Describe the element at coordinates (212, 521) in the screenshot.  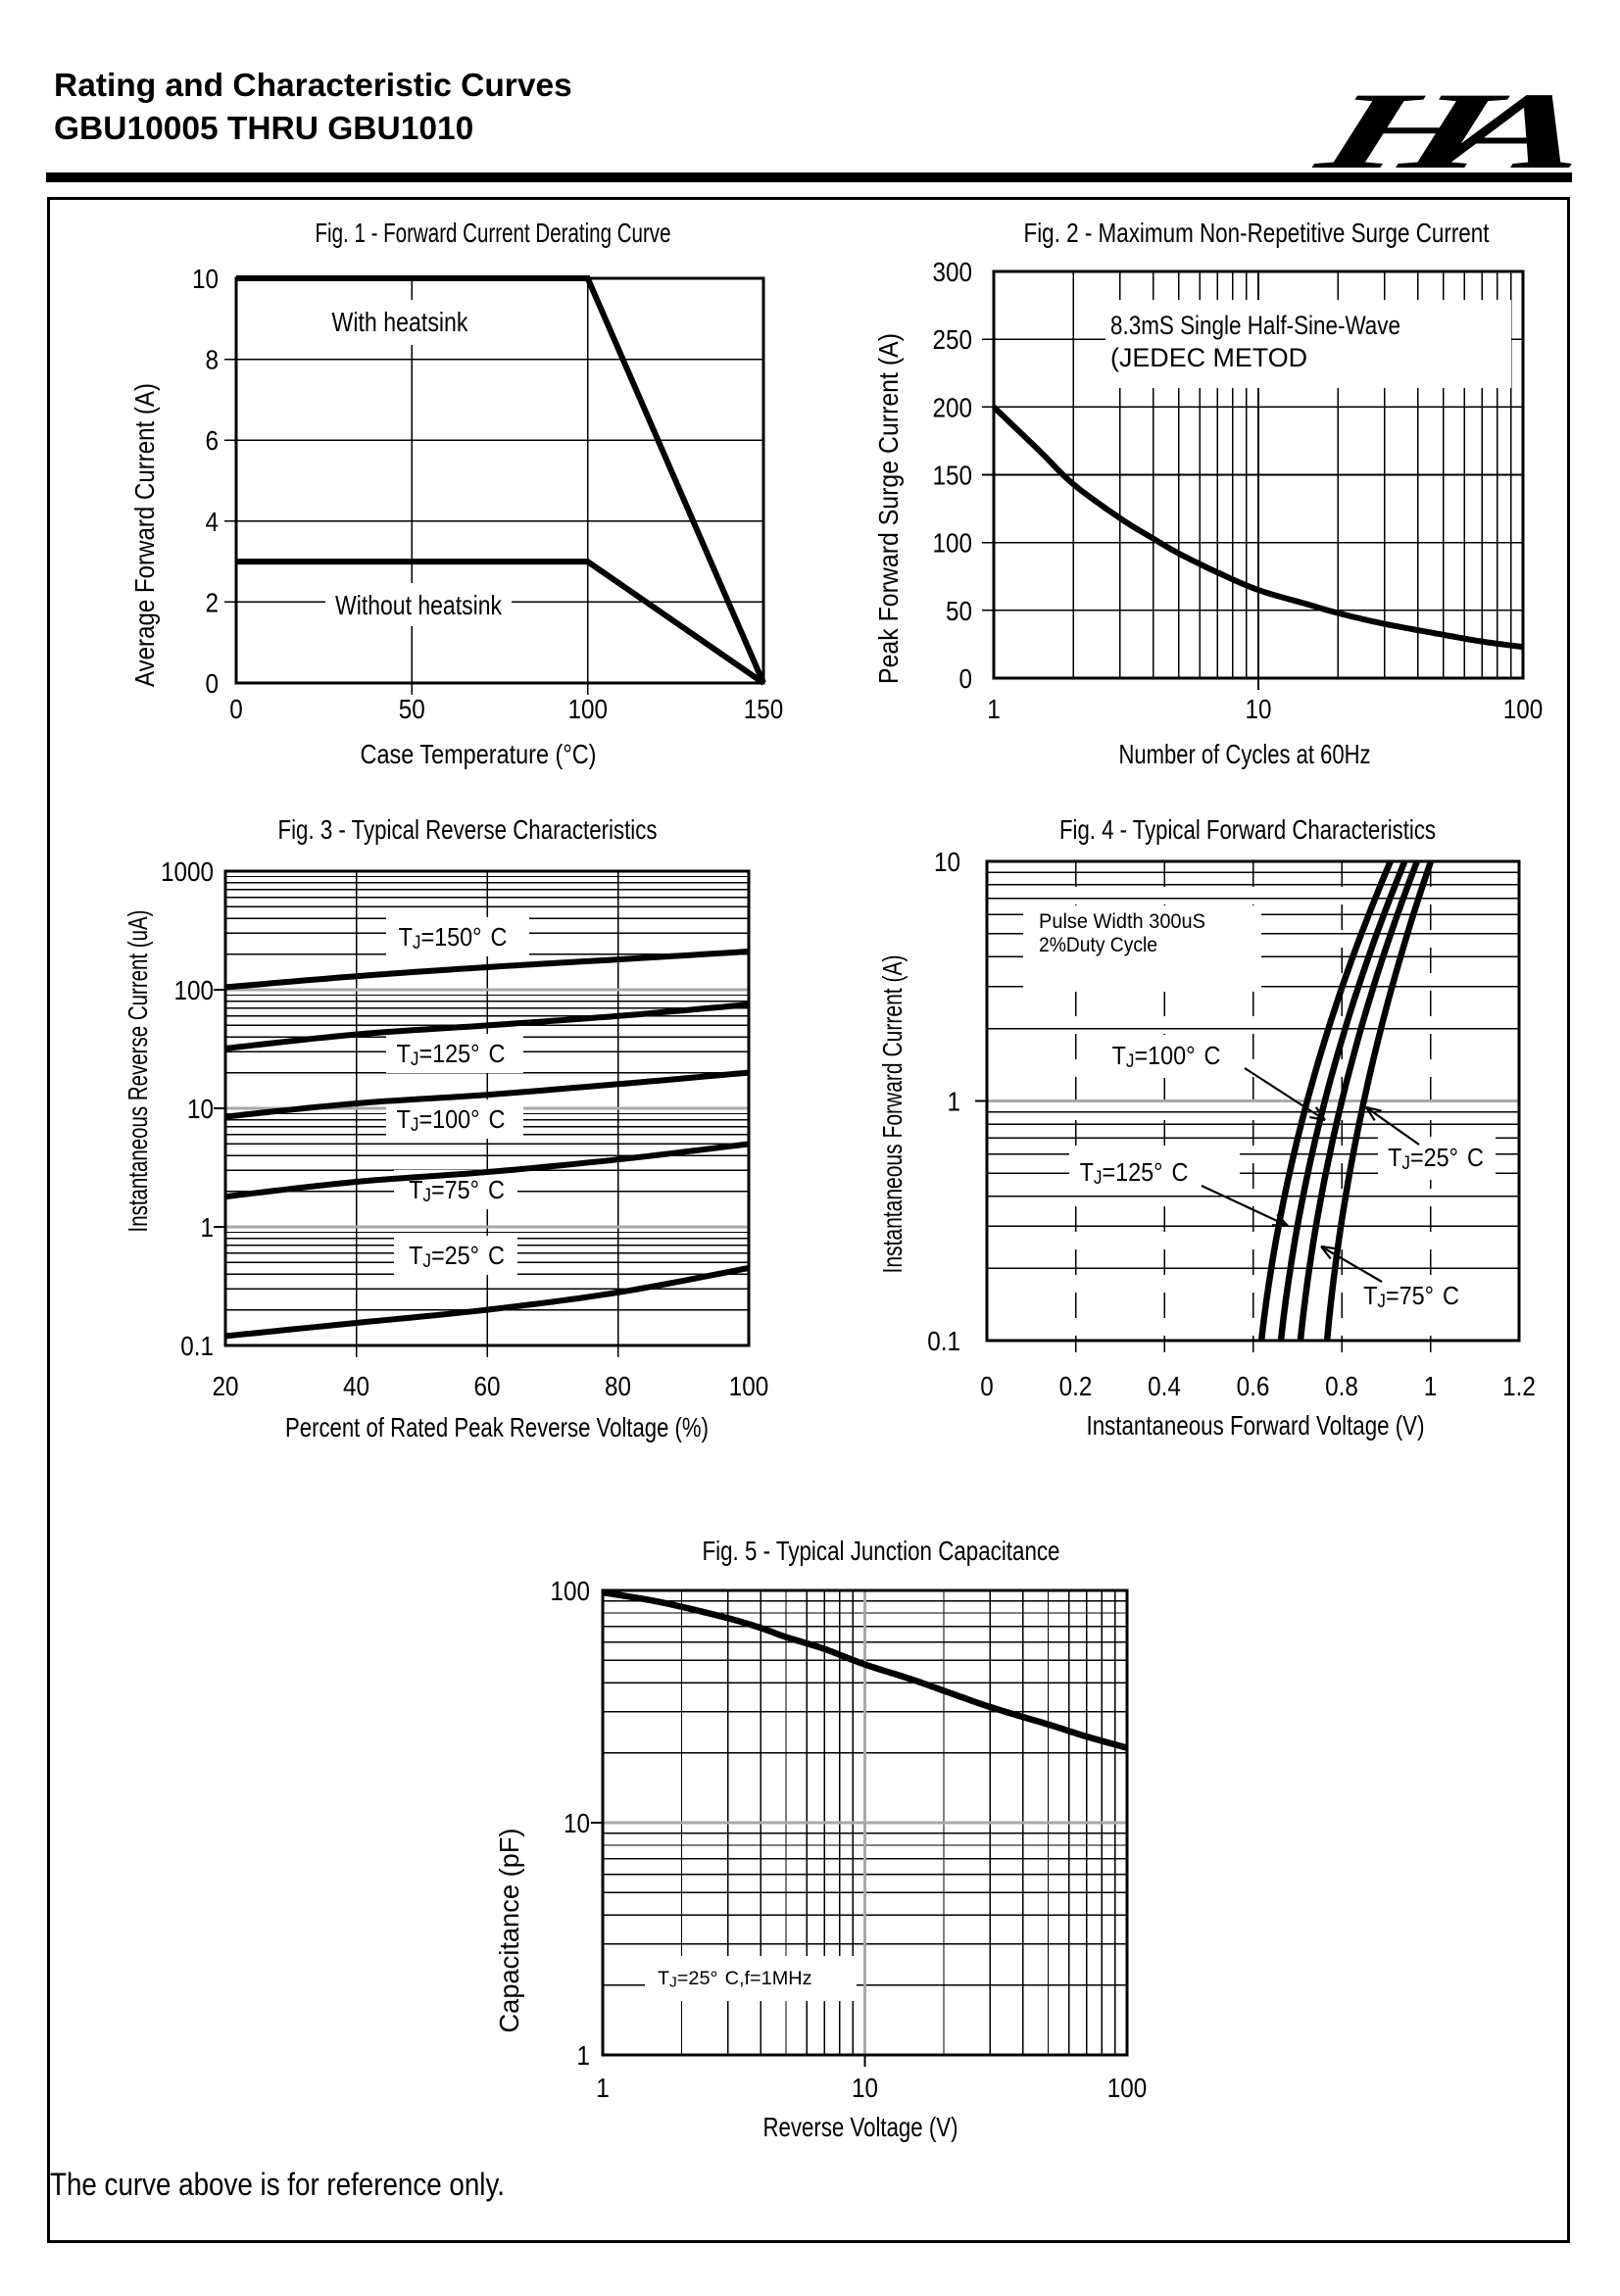
I see `svg-text: 4` at that location.